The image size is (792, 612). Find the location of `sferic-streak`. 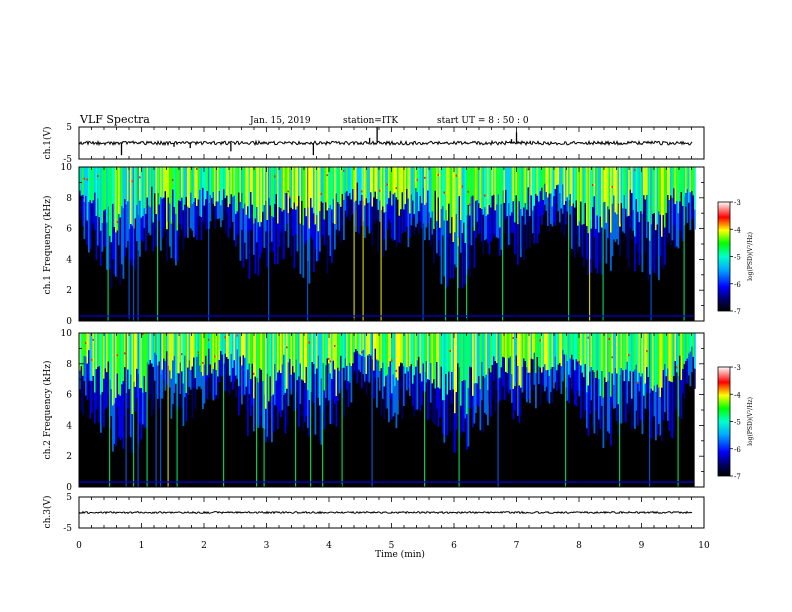

sferic-streak is located at coordinates (134, 410).